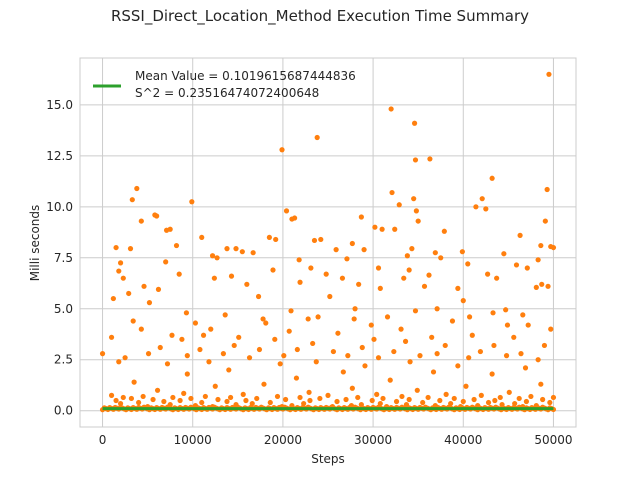  What do you see at coordinates (63, 258) in the screenshot?
I see `y-tick-label: 7.5` at bounding box center [63, 258].